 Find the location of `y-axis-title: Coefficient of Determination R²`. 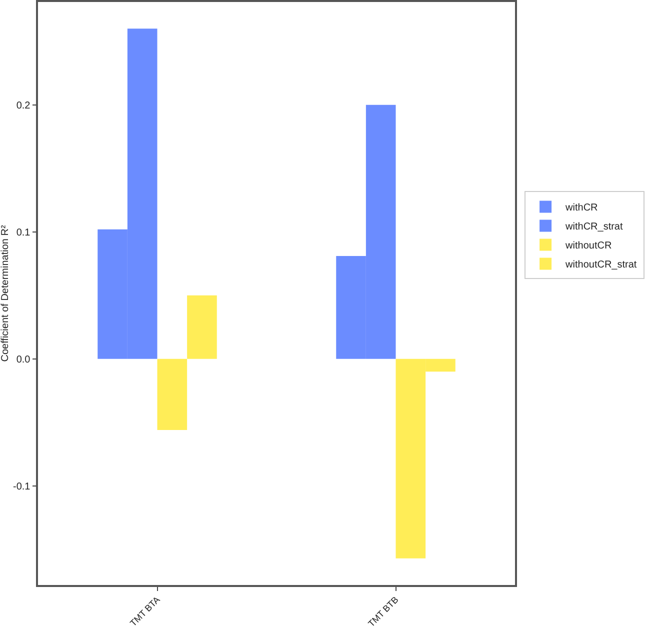

y-axis-title: Coefficient of Determination R² is located at coordinates (5, 293).